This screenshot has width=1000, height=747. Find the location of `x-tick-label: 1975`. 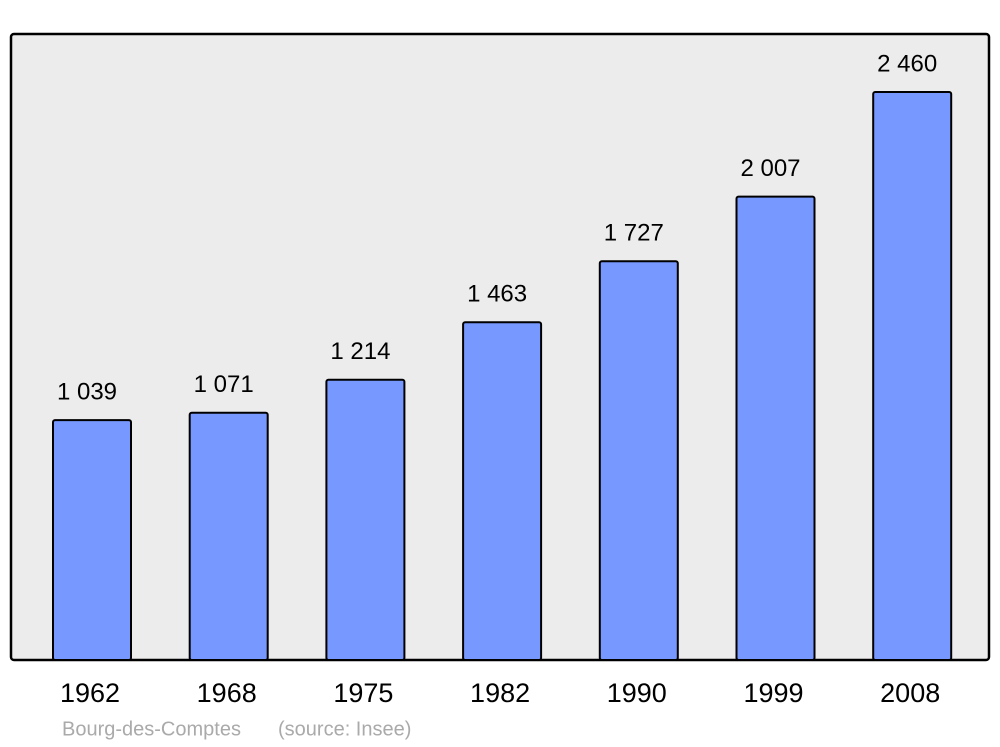

x-tick-label: 1975 is located at coordinates (363, 693).